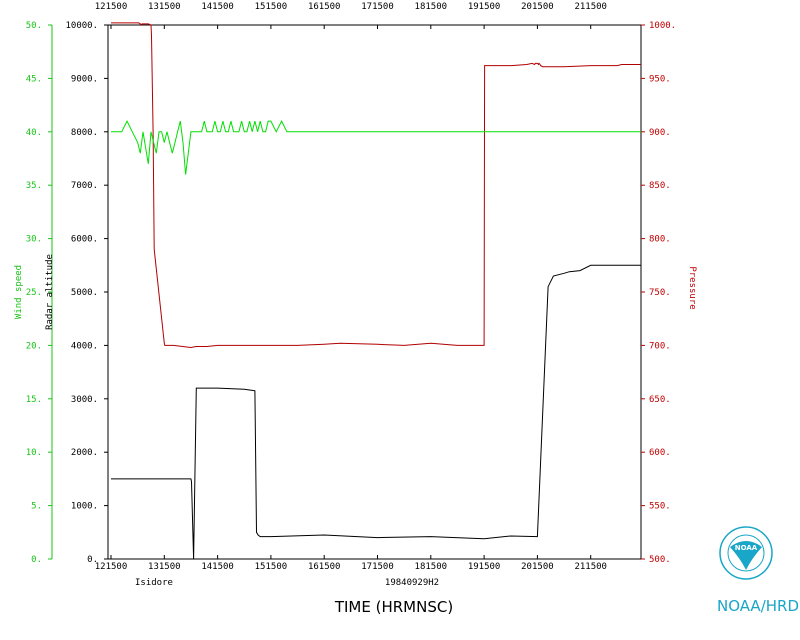  Describe the element at coordinates (324, 567) in the screenshot. I see `x-tick-label: 161500` at that location.